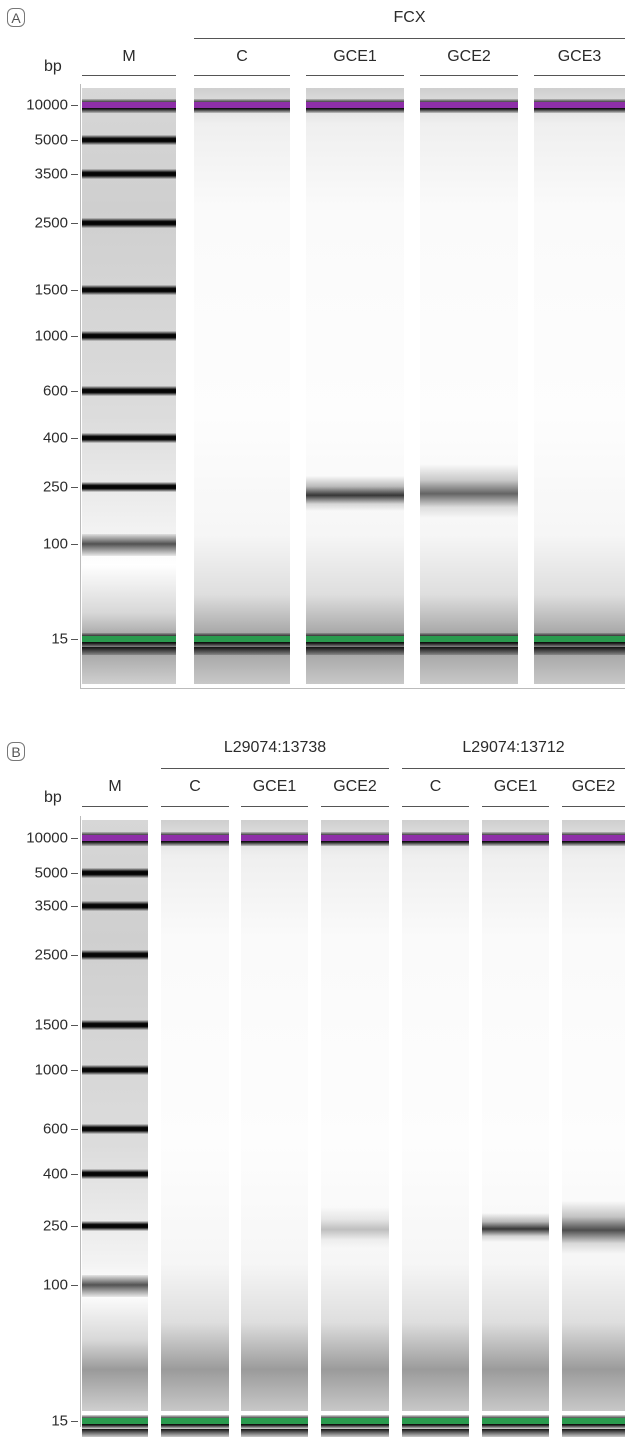 This screenshot has height=1437, width=625. I want to click on group-underline, so click(513, 768).